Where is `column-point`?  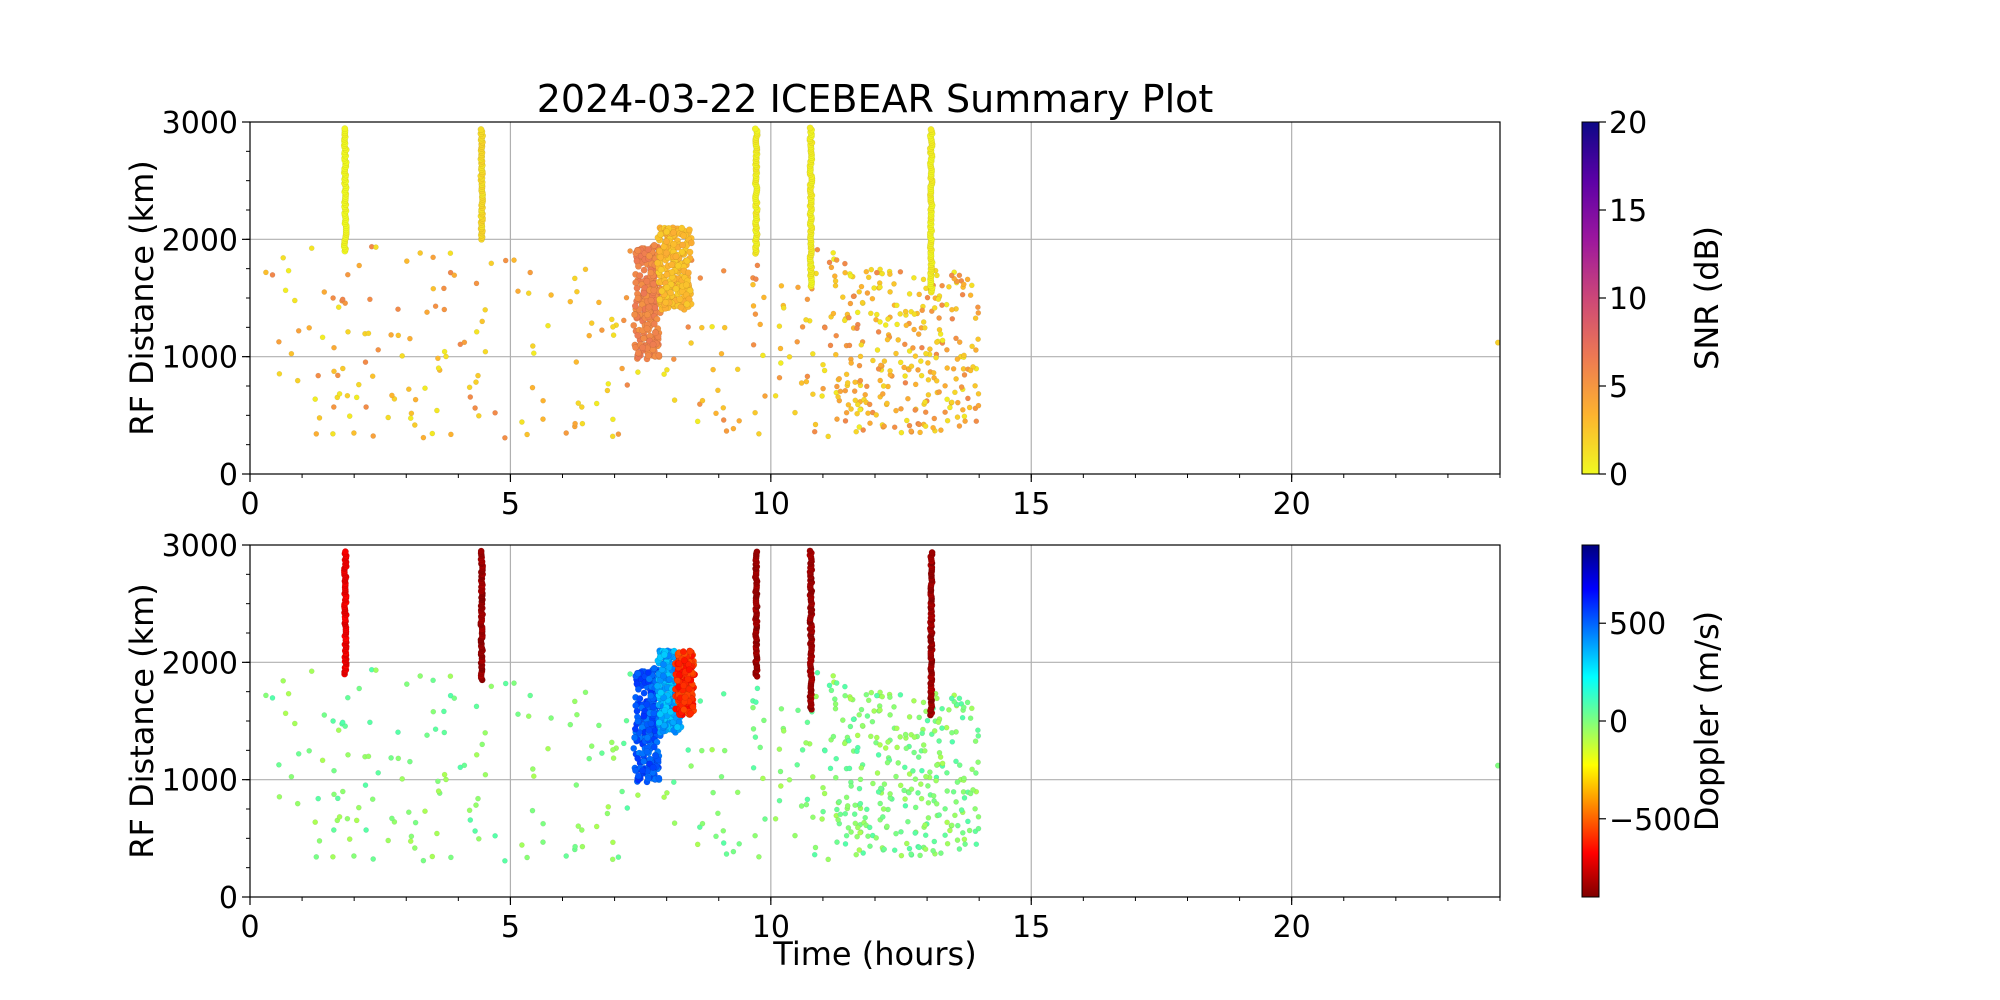 column-point is located at coordinates (481, 551).